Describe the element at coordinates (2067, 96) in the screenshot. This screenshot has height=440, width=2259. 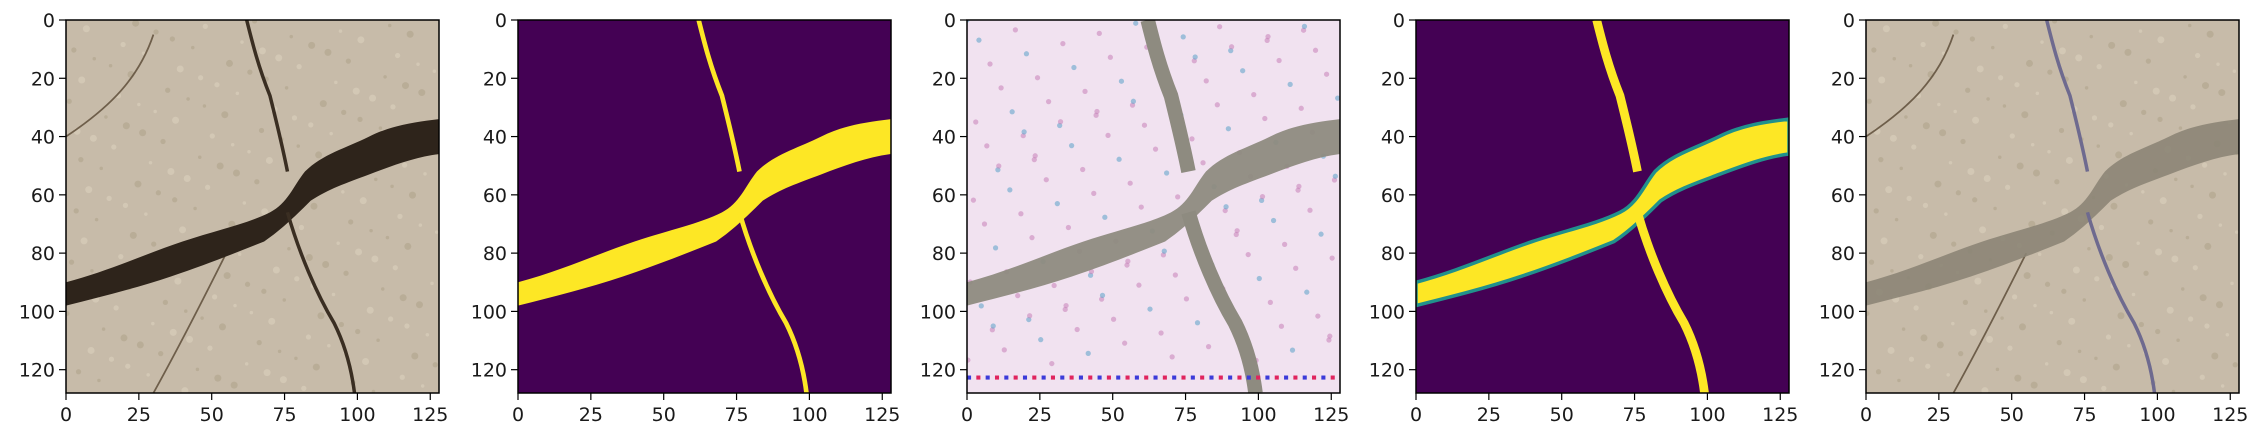
I see `upper-crack` at that location.